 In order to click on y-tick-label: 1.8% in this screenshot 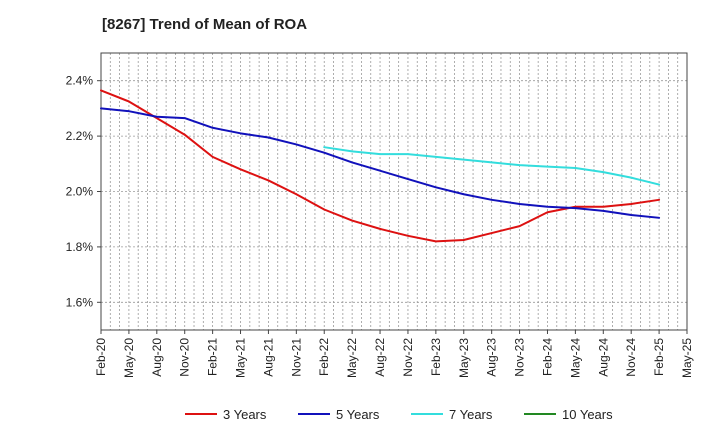, I will do `click(80, 247)`.